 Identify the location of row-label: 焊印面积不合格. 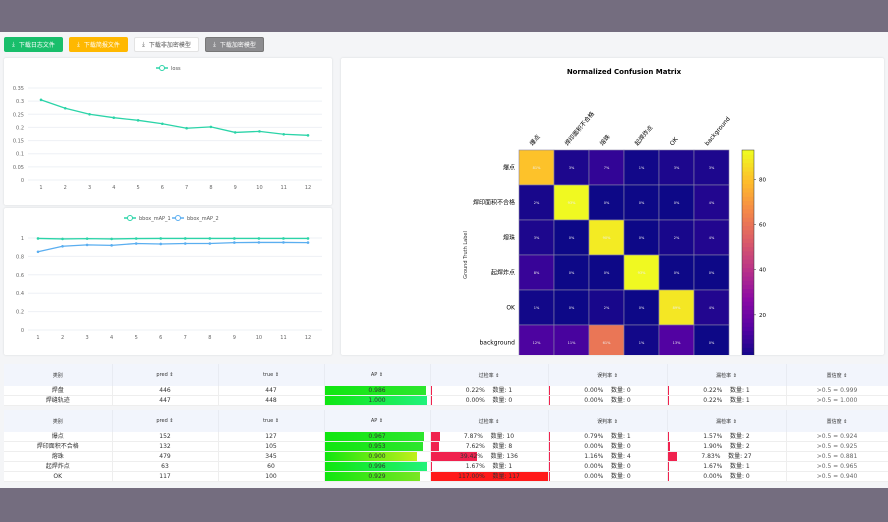
(494, 203).